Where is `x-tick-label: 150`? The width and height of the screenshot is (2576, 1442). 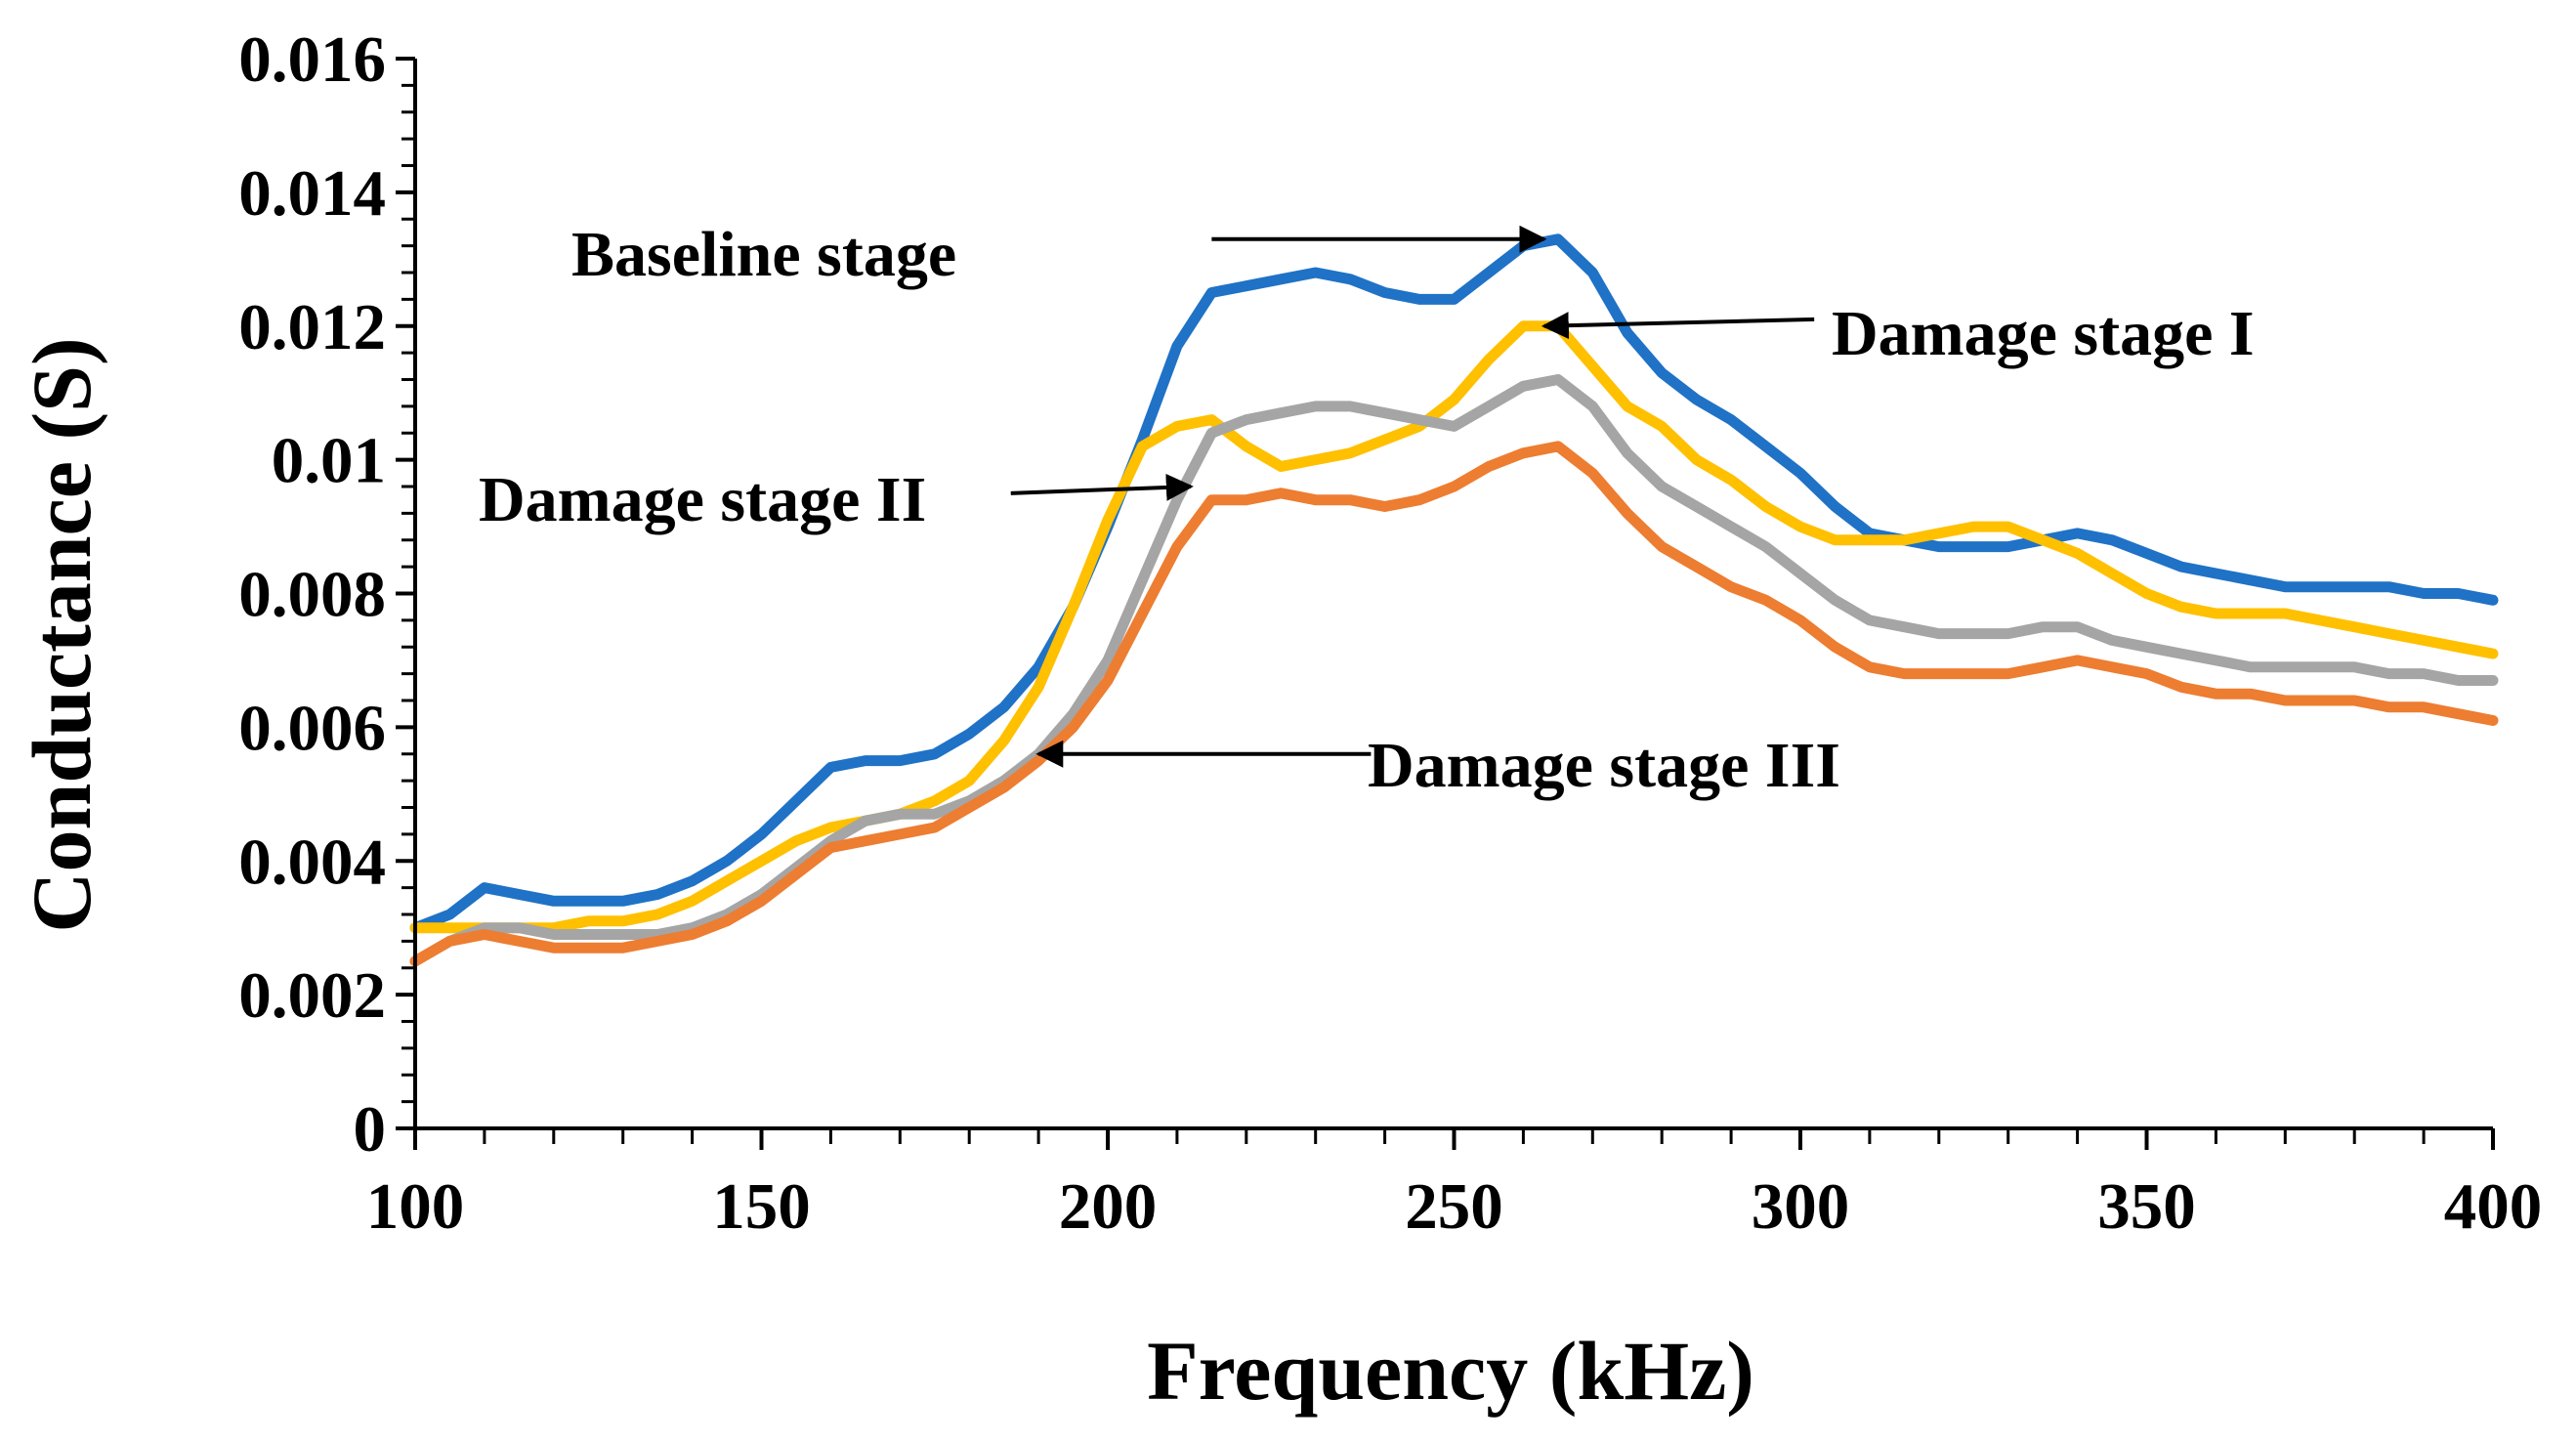
x-tick-label: 150 is located at coordinates (761, 1207).